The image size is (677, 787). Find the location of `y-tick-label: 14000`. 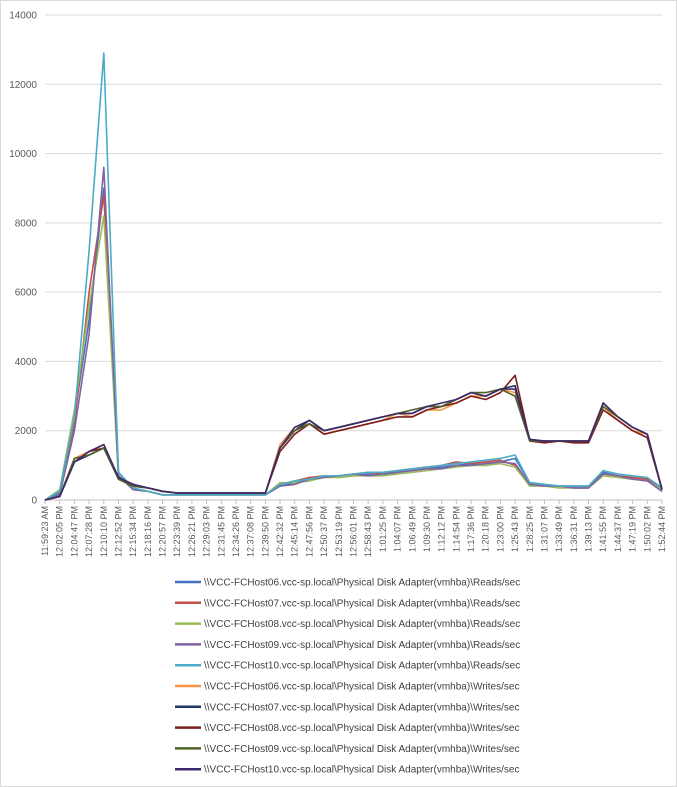

y-tick-label: 14000 is located at coordinates (23, 16).